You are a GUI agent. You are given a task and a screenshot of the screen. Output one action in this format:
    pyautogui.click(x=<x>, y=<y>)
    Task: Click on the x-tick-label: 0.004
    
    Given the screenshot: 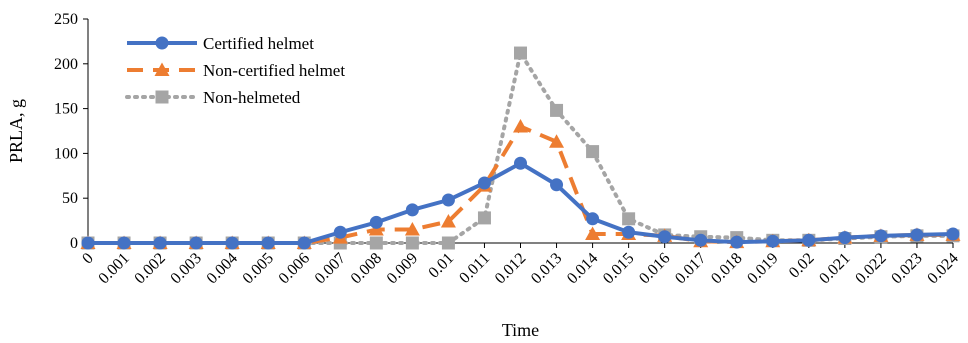 What is the action you would take?
    pyautogui.click(x=222, y=268)
    